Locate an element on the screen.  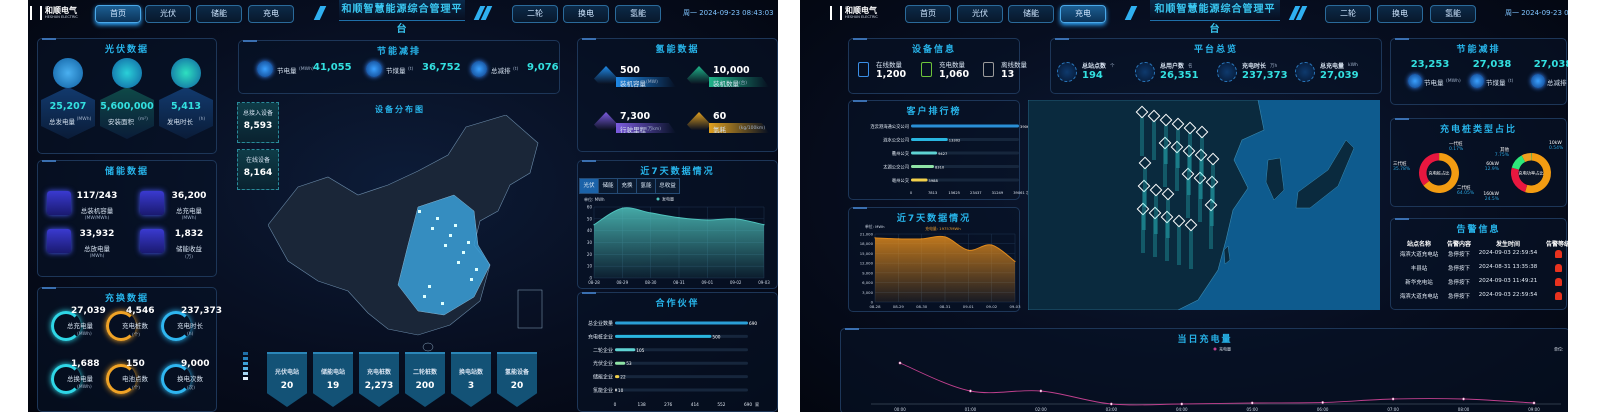
slice-name-label: 60kW is located at coordinates (1492, 164).